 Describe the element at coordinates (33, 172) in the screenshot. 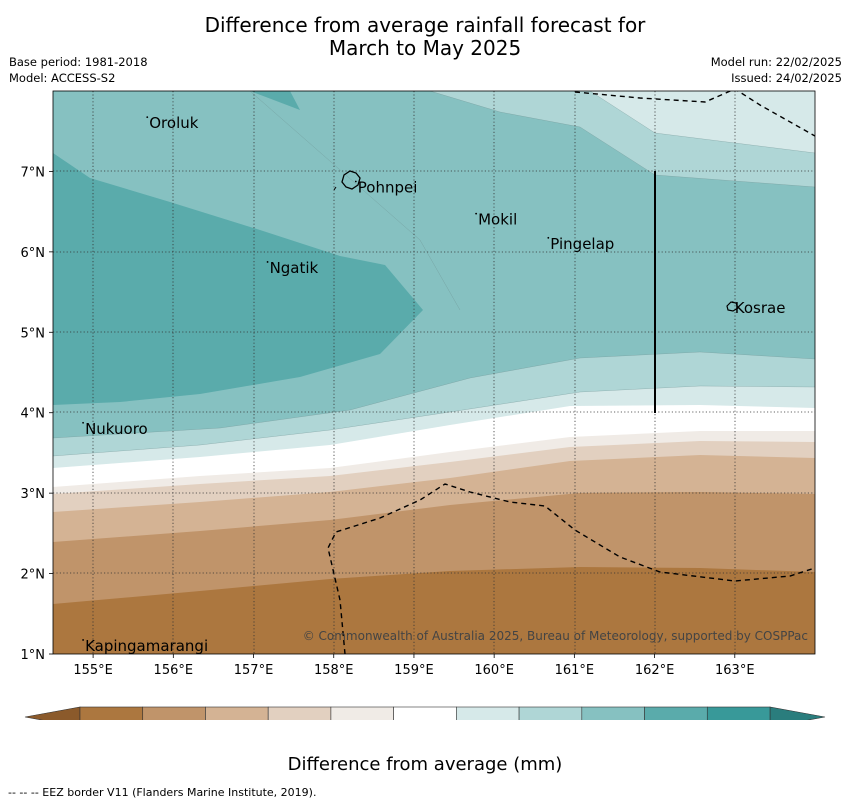

I see `y-tick-label: 7°N` at that location.